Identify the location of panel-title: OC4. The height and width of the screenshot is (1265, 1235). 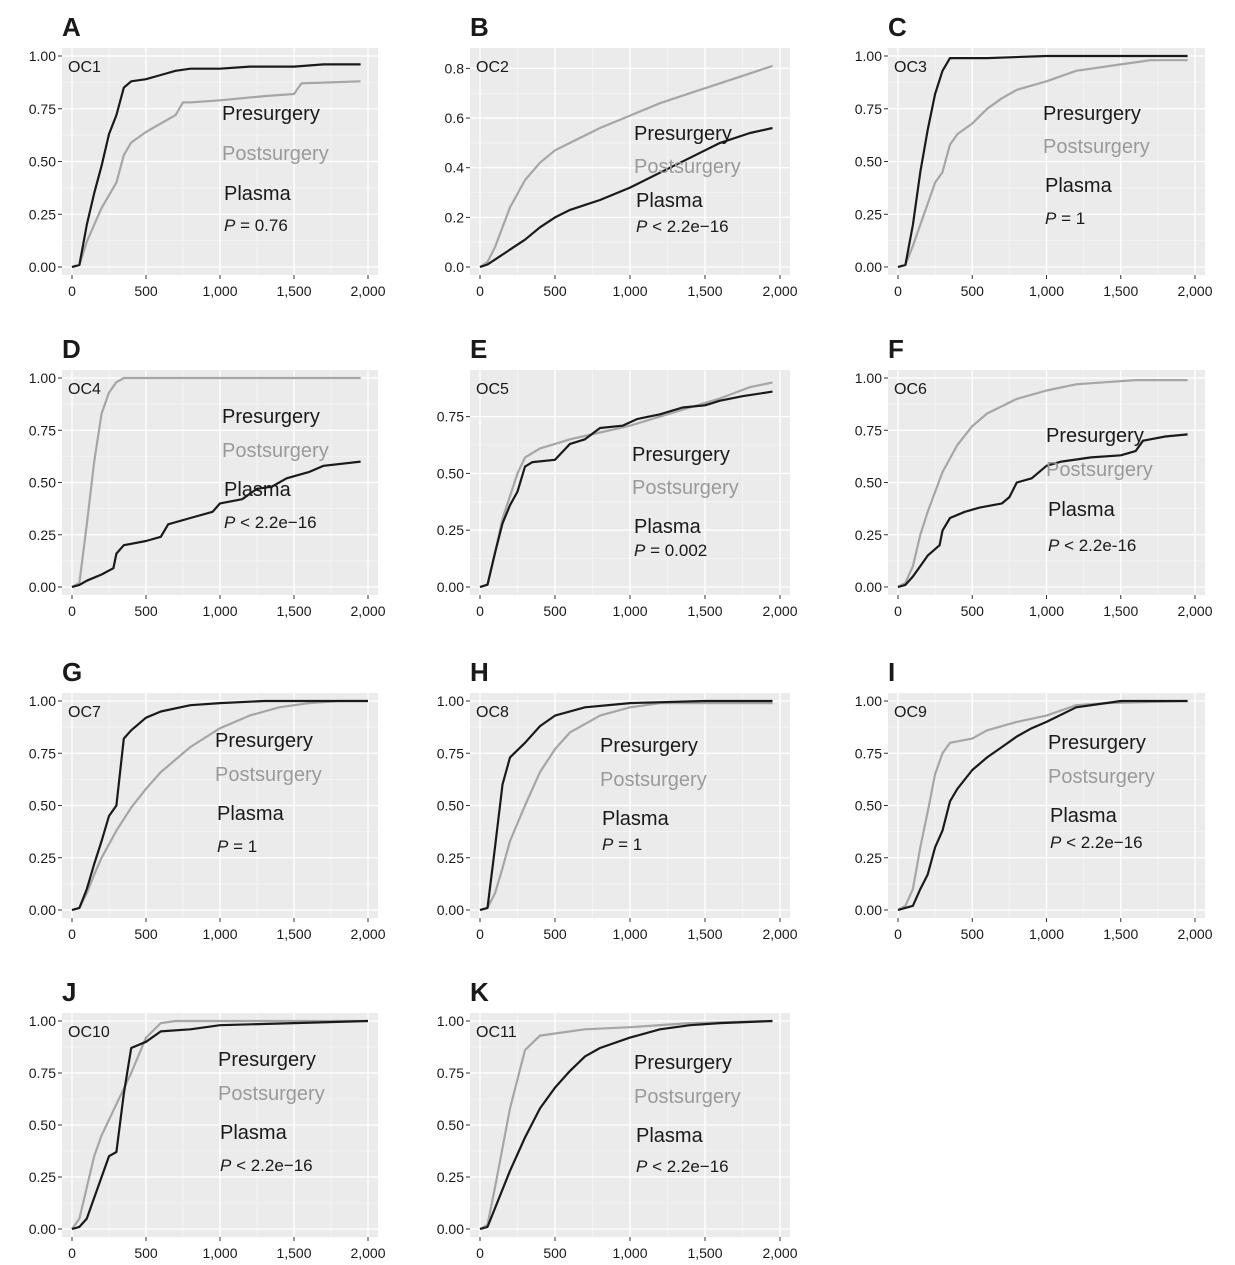
(84, 389).